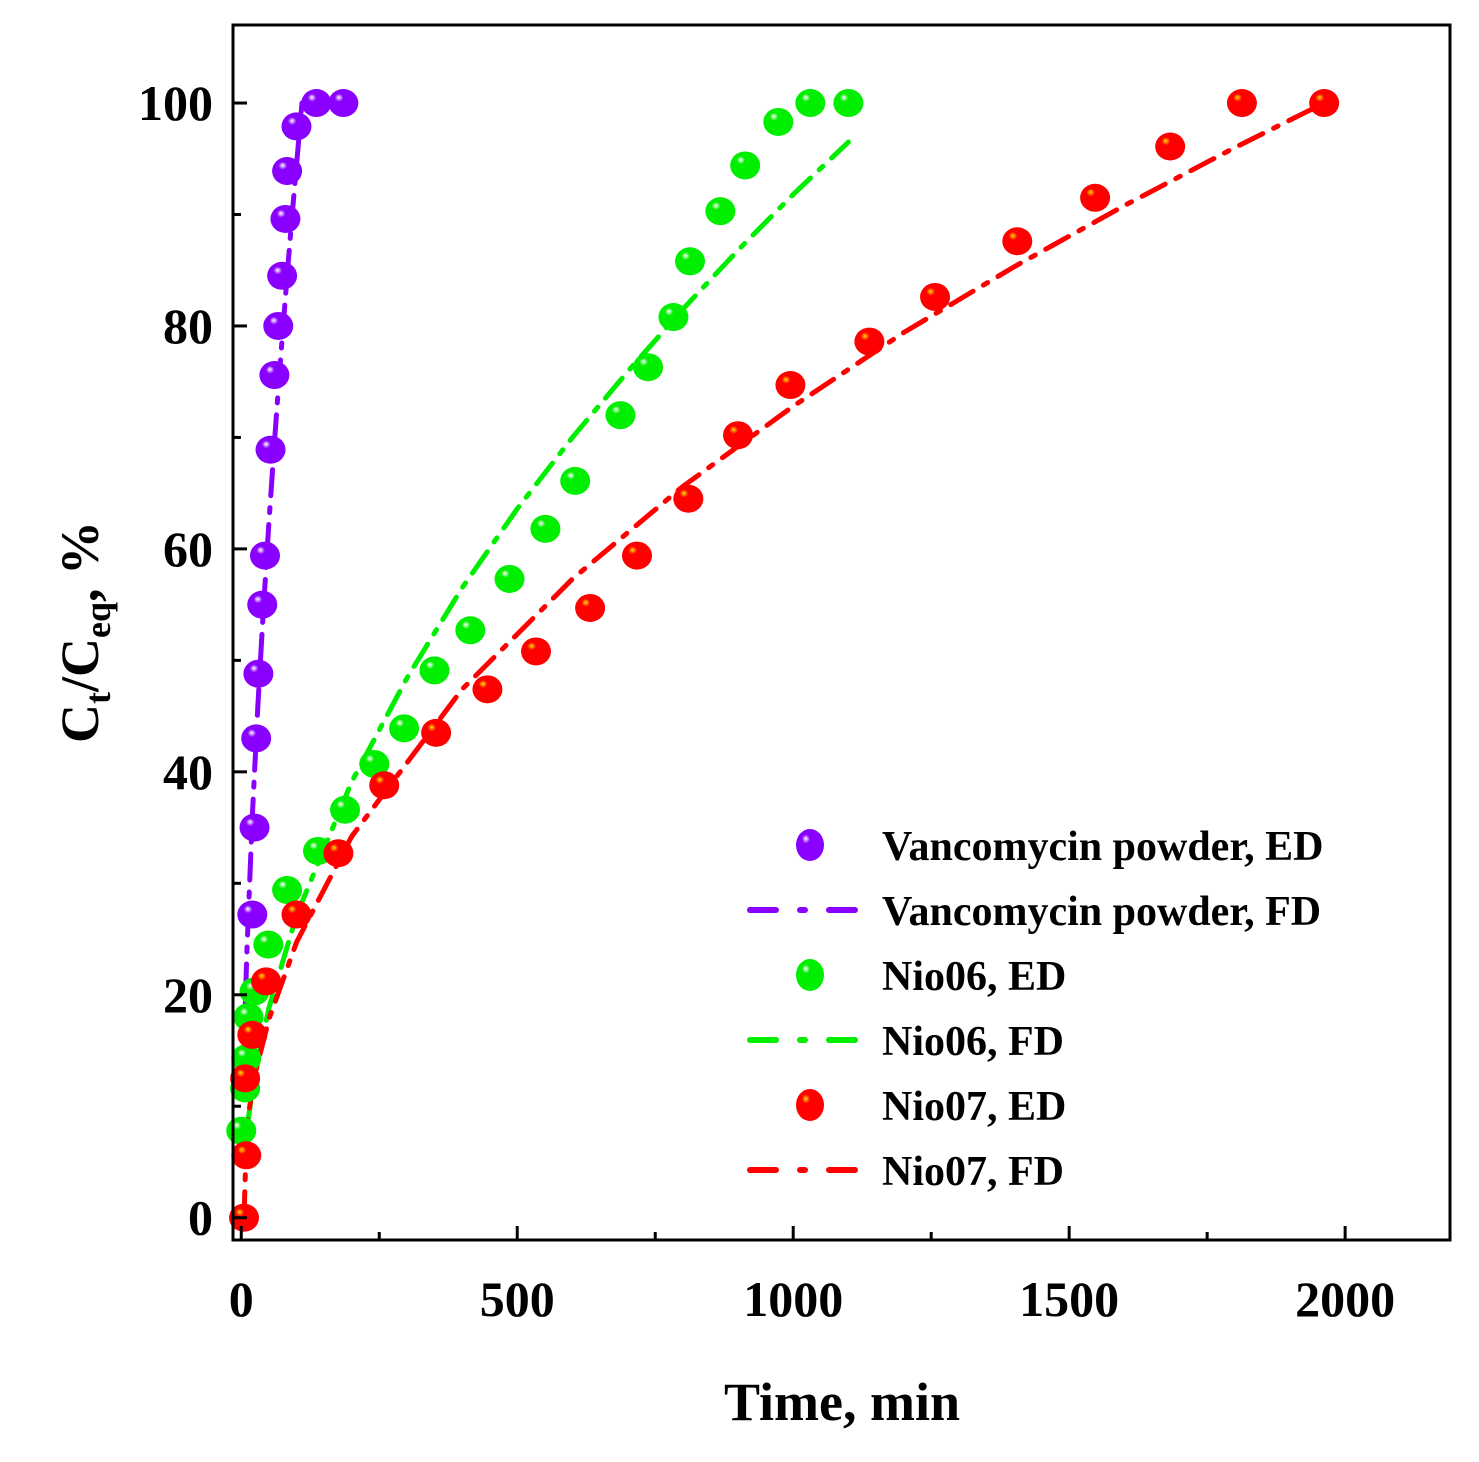  I want to click on legend-label-nio07-fd: Nio07, FD, so click(973, 1172).